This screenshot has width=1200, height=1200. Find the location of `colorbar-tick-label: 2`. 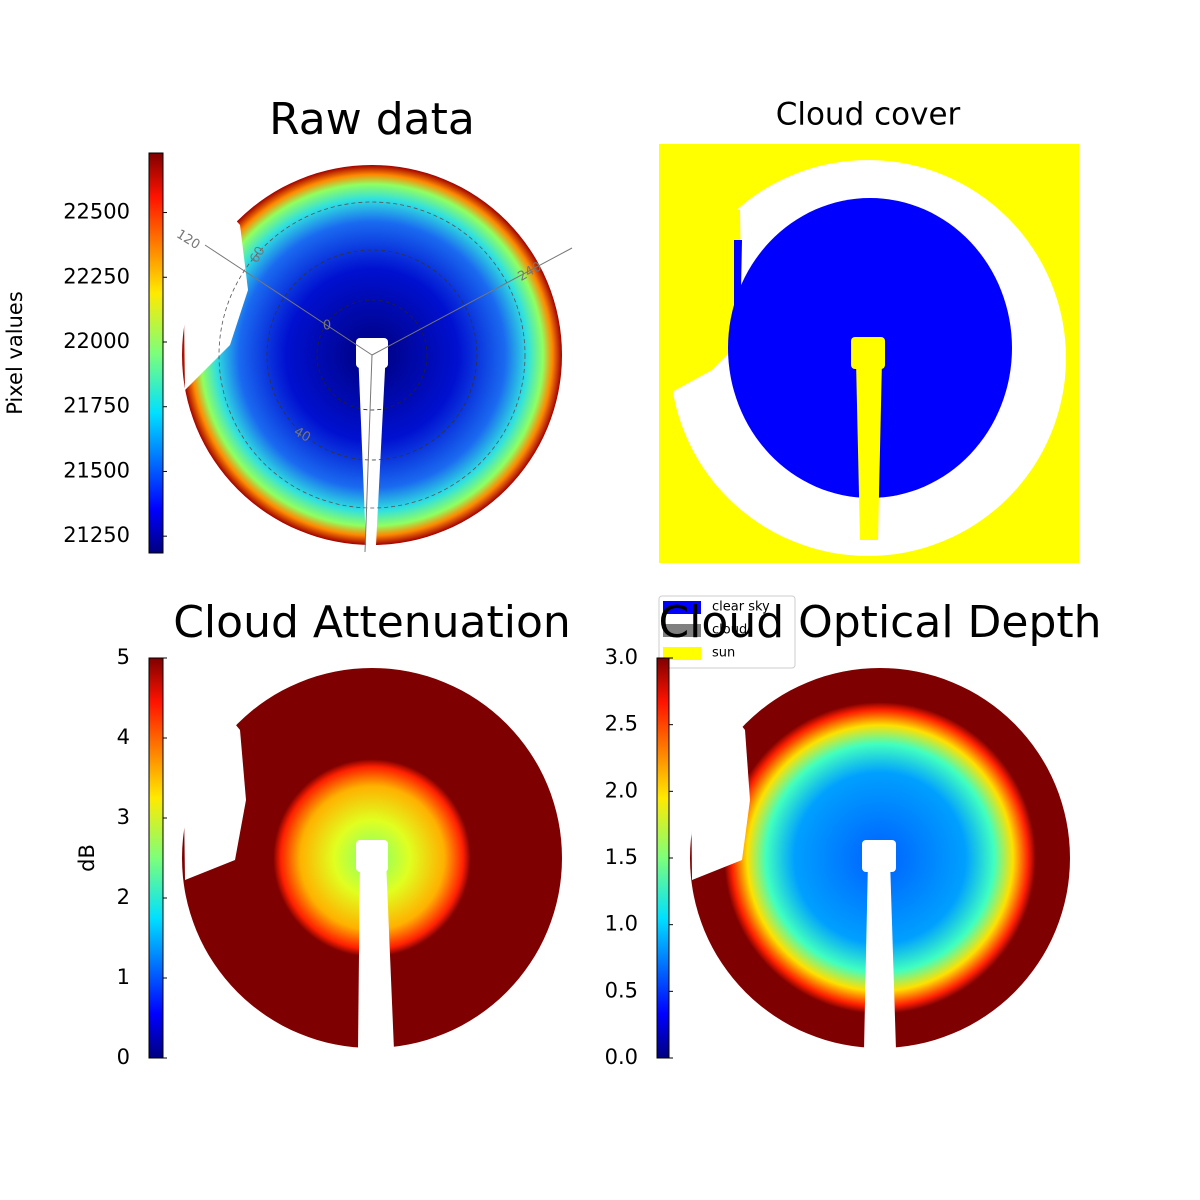

colorbar-tick-label: 2 is located at coordinates (123, 897).